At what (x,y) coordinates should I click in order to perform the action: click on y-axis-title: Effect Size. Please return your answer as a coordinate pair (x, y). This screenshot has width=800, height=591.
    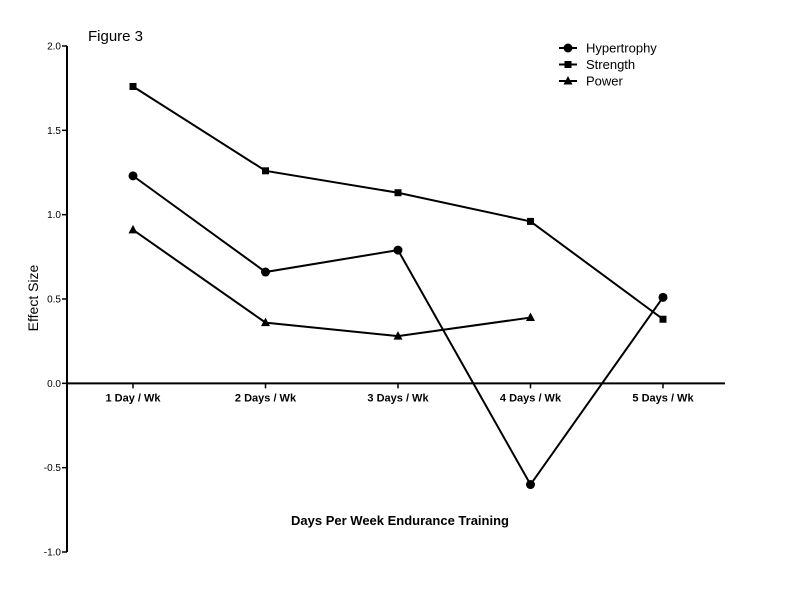
    Looking at the image, I should click on (33, 297).